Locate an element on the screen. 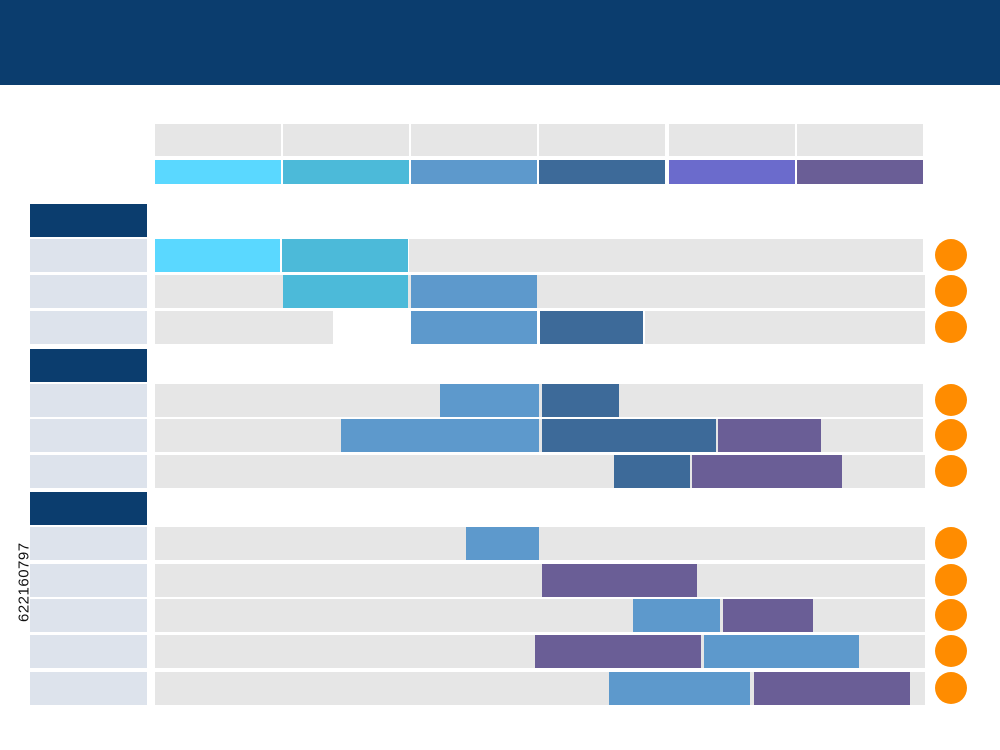  header-bar is located at coordinates (500, 42).